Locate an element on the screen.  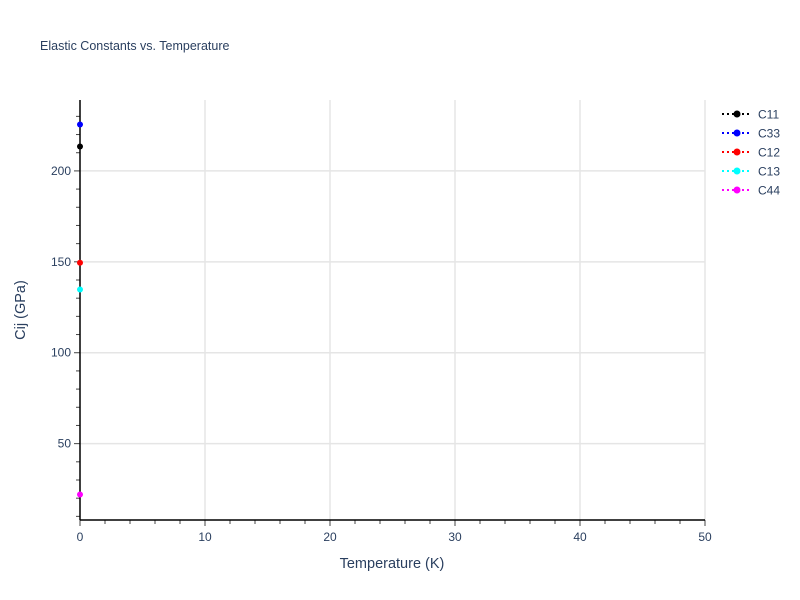
x-tick-label: 30 is located at coordinates (455, 537).